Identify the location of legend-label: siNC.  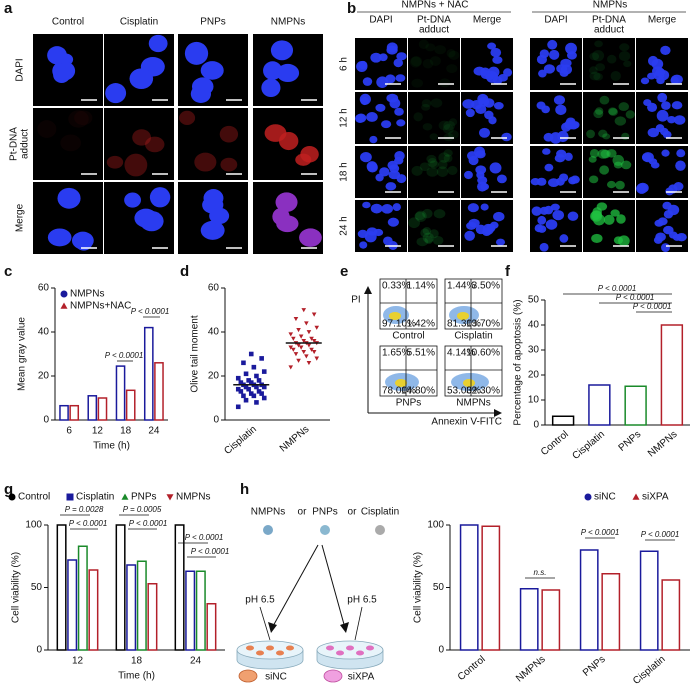
(605, 497).